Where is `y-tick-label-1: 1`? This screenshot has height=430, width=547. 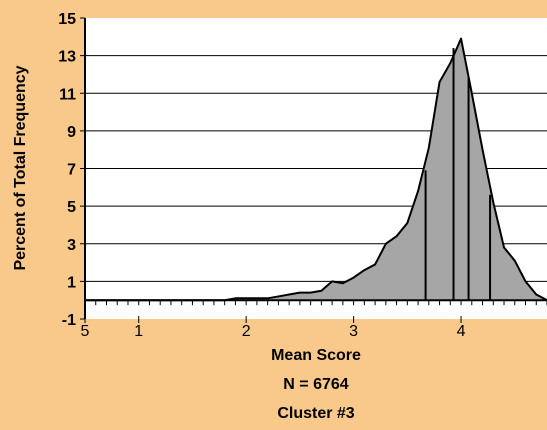 y-tick-label-1: 1 is located at coordinates (71, 282).